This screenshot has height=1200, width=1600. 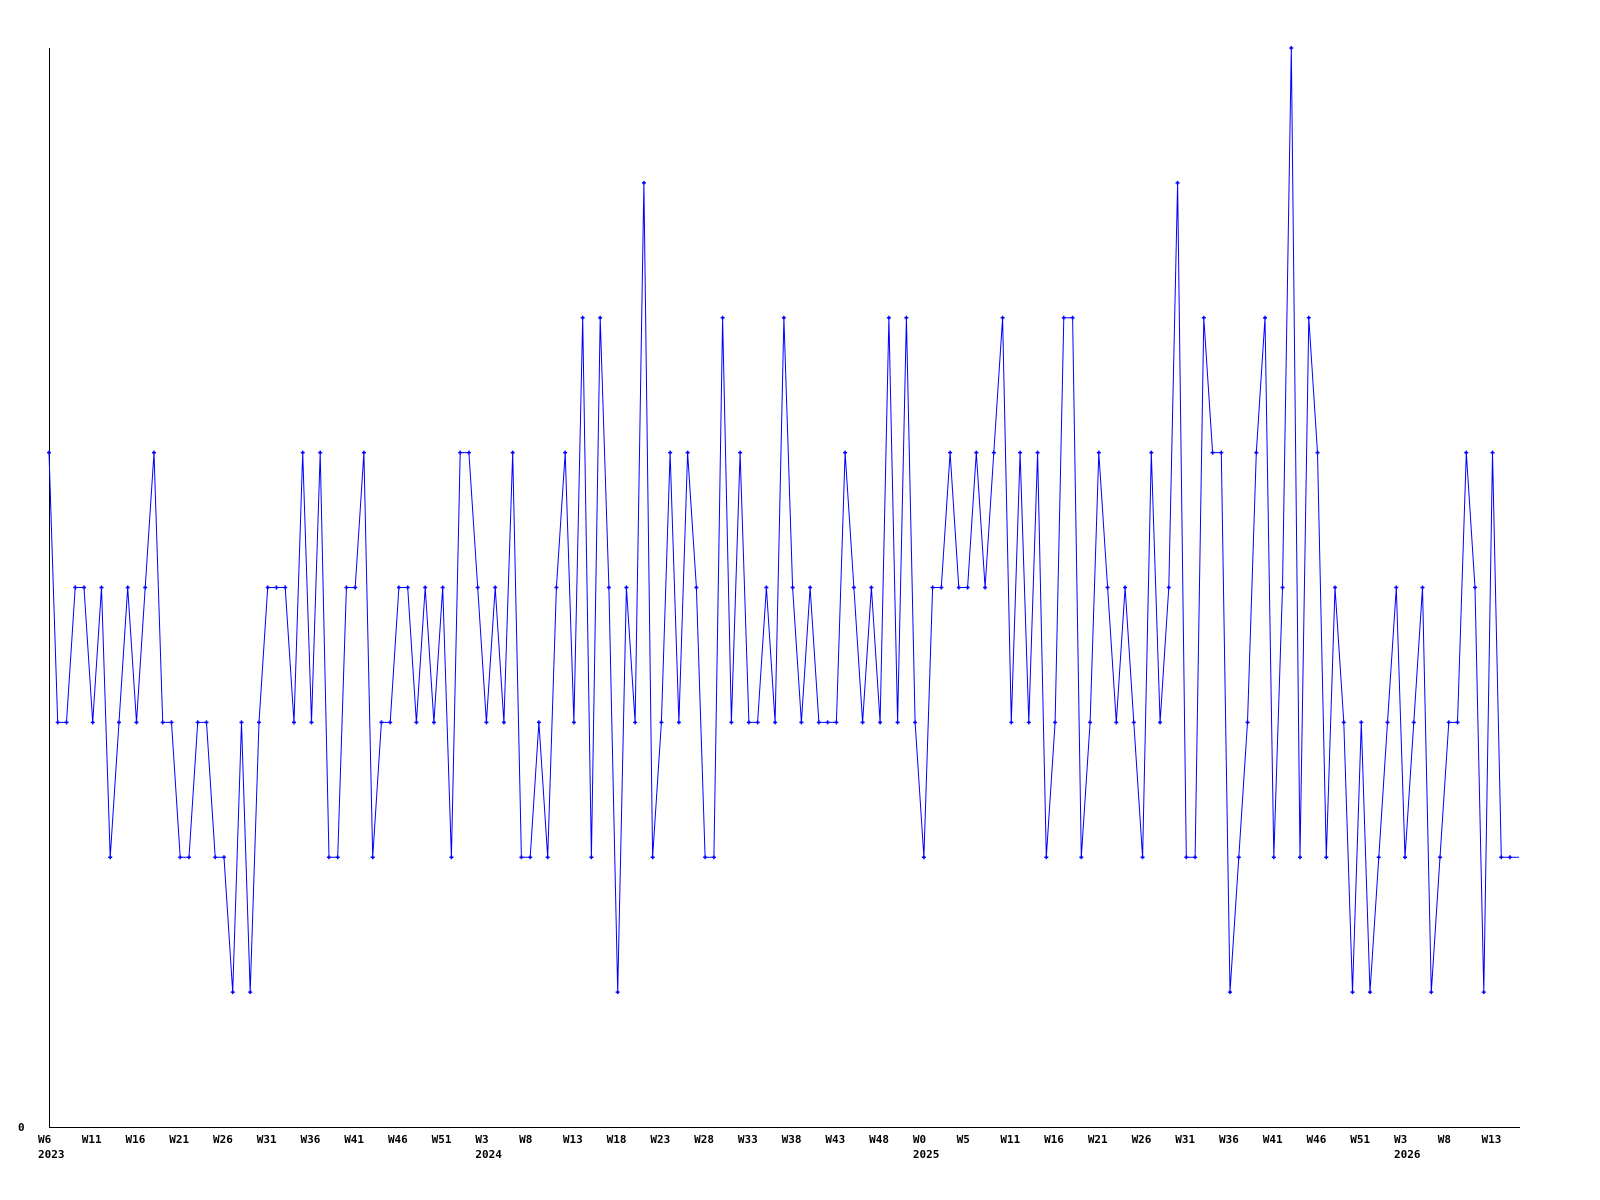 I want to click on x-tick-label: W18, so click(x=617, y=1139).